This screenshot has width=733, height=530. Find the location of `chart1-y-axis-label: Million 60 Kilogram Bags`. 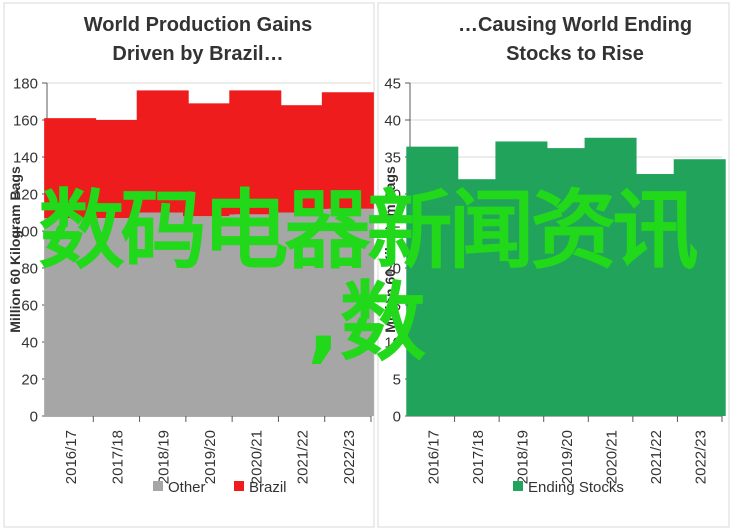

chart1-y-axis-label: Million 60 Kilogram Bags is located at coordinates (15, 249).